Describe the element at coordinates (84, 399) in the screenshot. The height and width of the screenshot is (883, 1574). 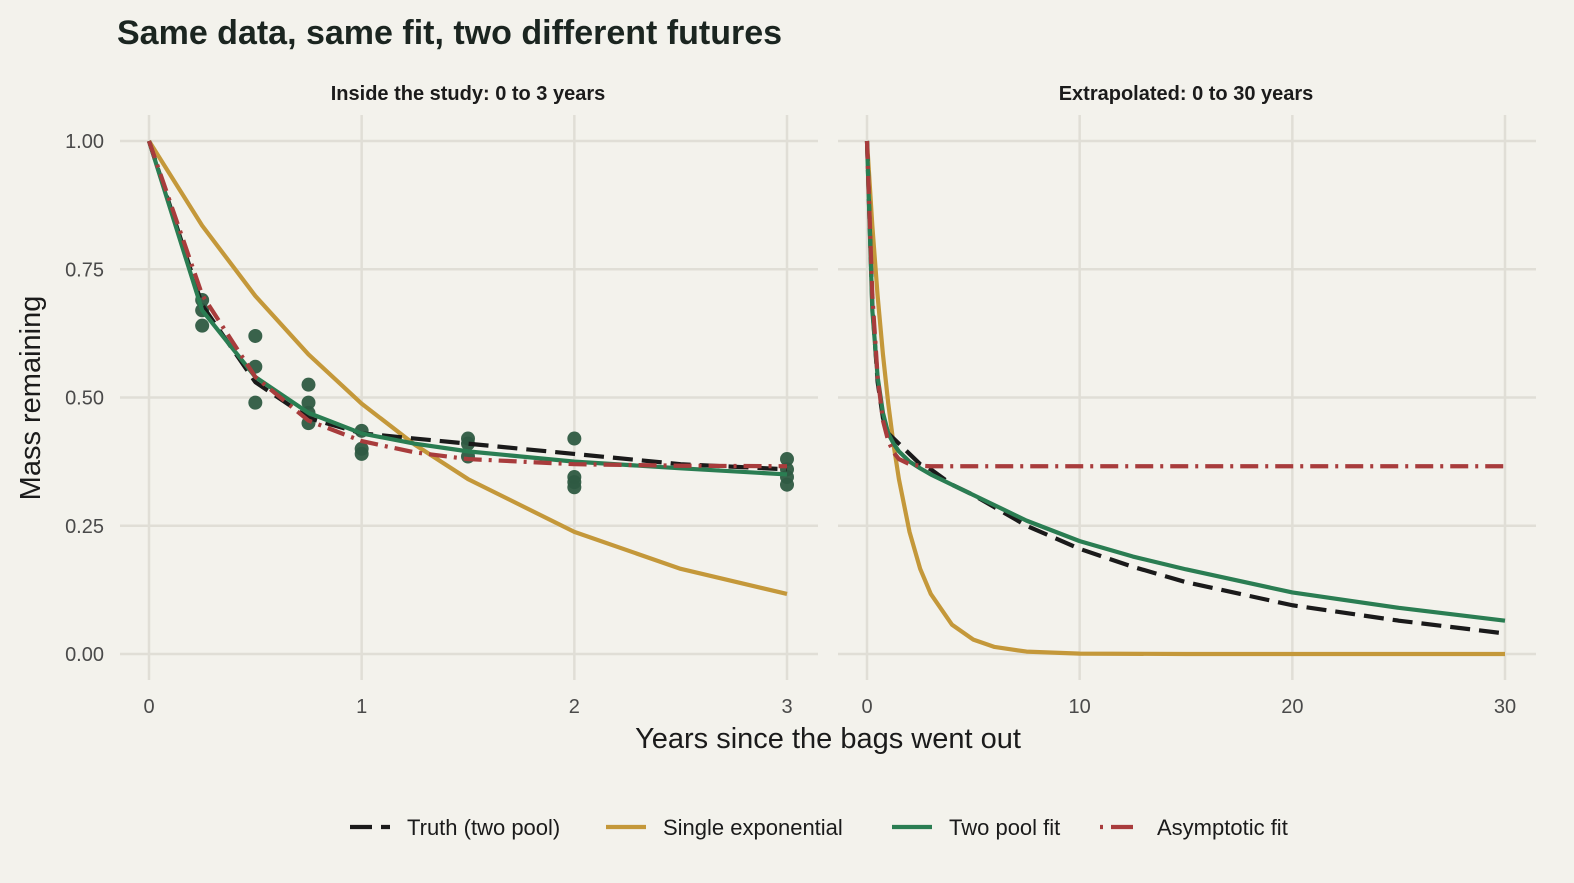
I see `y-tick-label: 0.50` at that location.